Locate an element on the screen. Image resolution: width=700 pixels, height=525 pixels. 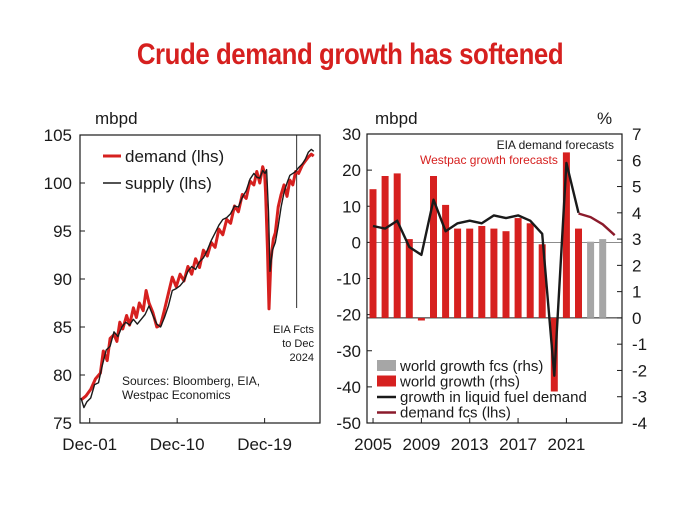
y-tick-label: 75 is located at coordinates (62, 423).